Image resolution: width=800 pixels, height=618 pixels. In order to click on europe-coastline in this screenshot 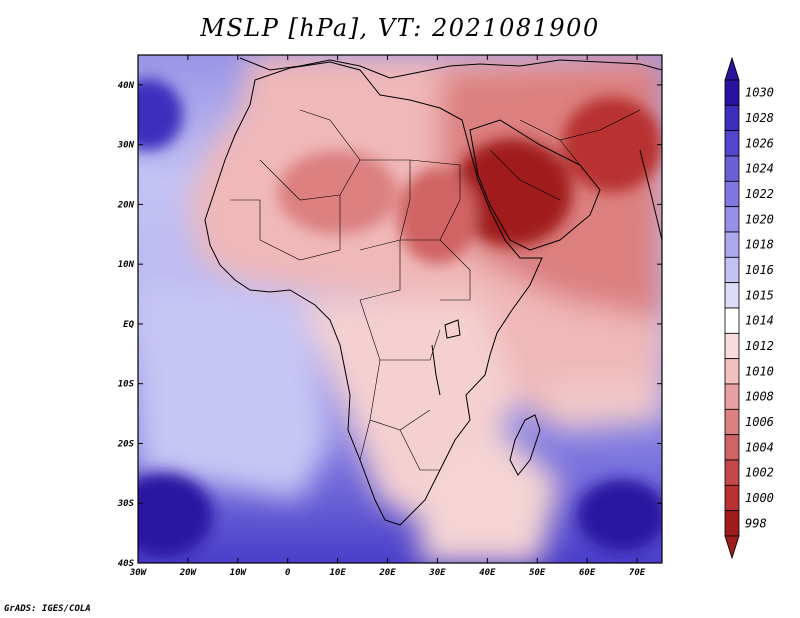, I will do `click(450, 68)`.